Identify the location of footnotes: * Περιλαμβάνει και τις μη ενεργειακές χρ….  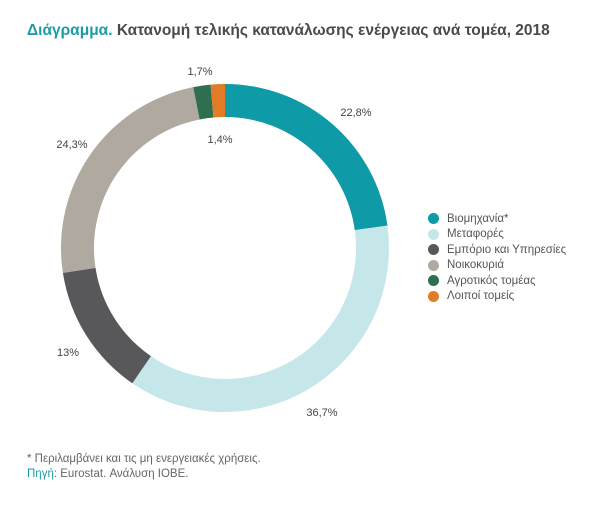
(144, 467).